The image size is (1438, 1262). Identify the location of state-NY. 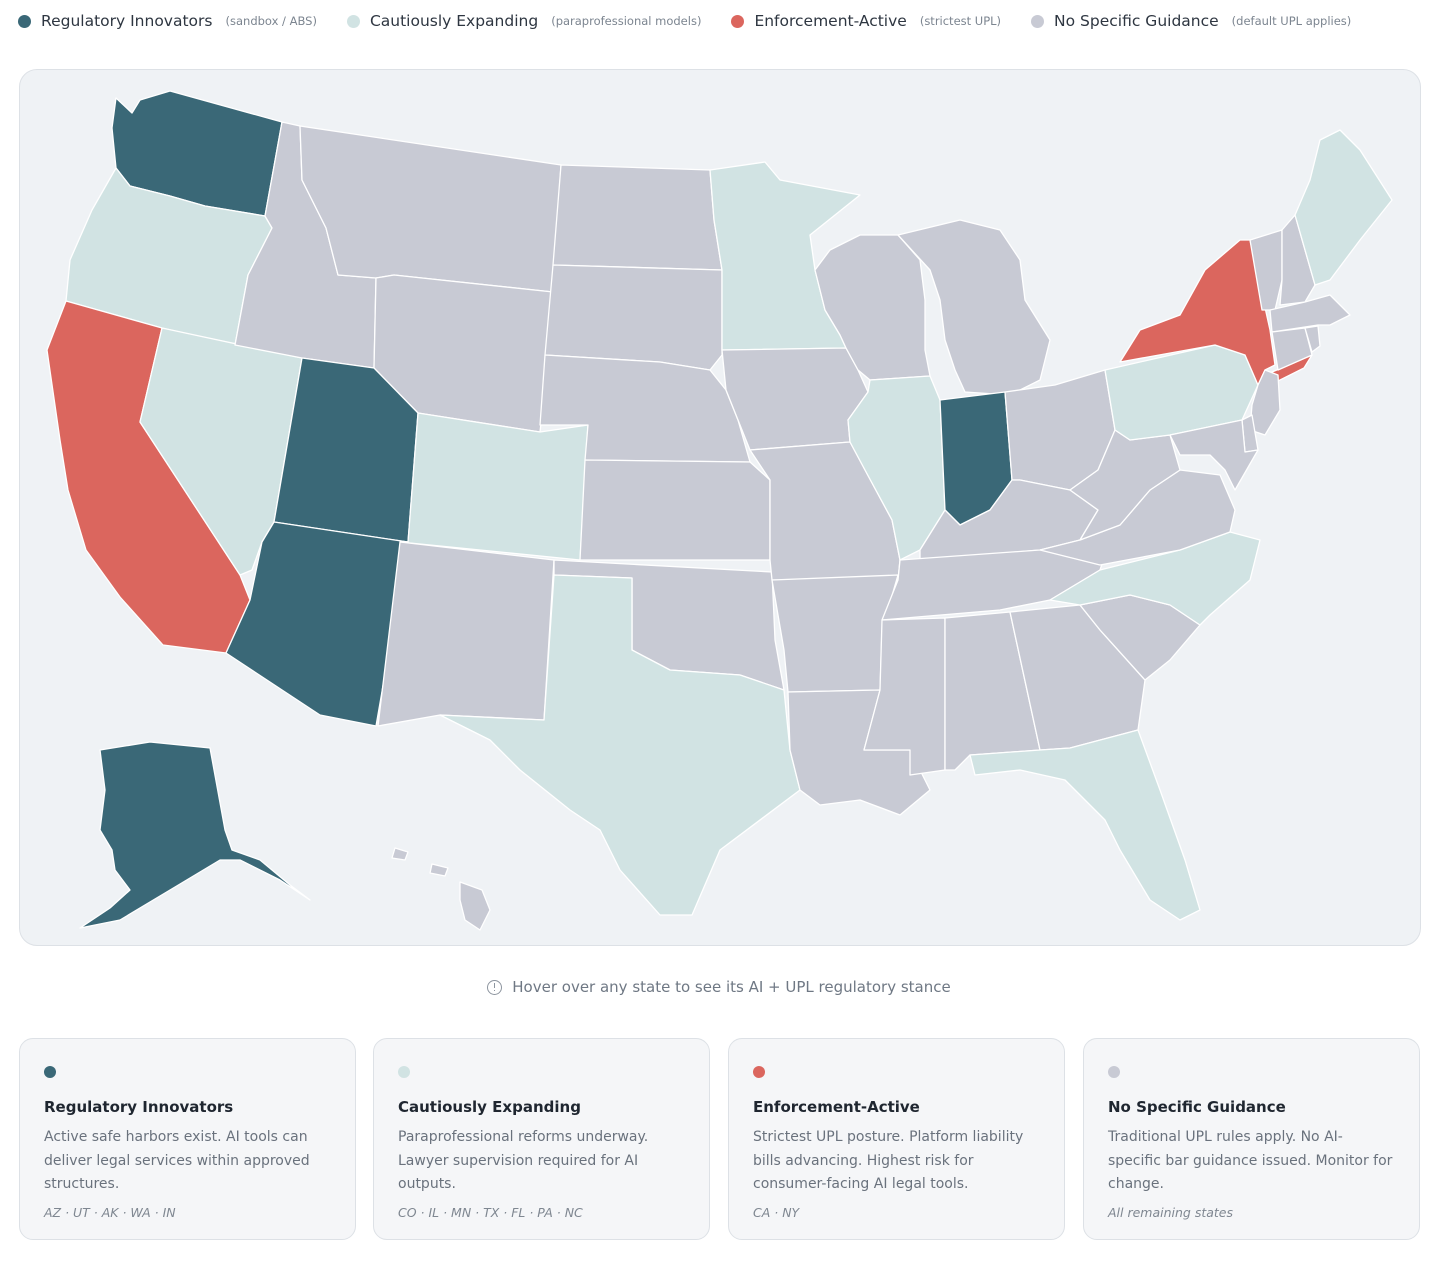
(1197, 312).